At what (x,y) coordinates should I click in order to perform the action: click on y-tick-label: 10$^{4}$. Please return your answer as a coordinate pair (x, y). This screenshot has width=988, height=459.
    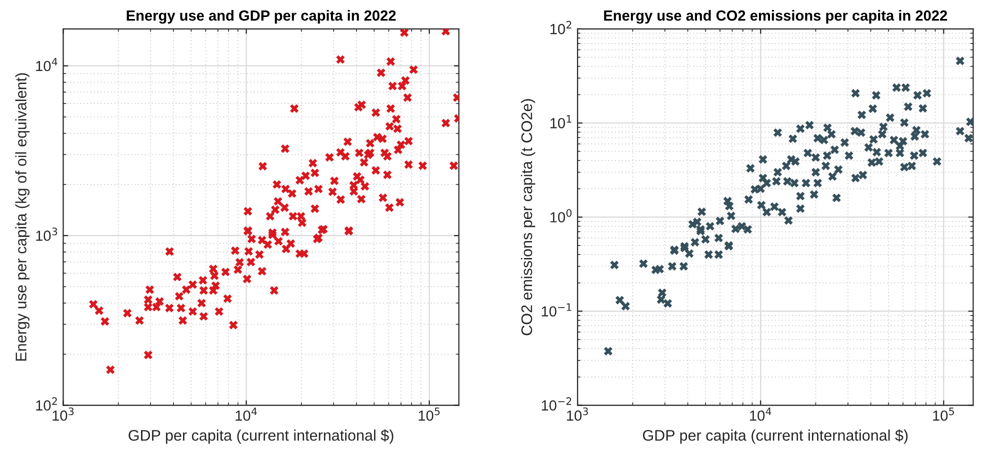
    Looking at the image, I should click on (47, 65).